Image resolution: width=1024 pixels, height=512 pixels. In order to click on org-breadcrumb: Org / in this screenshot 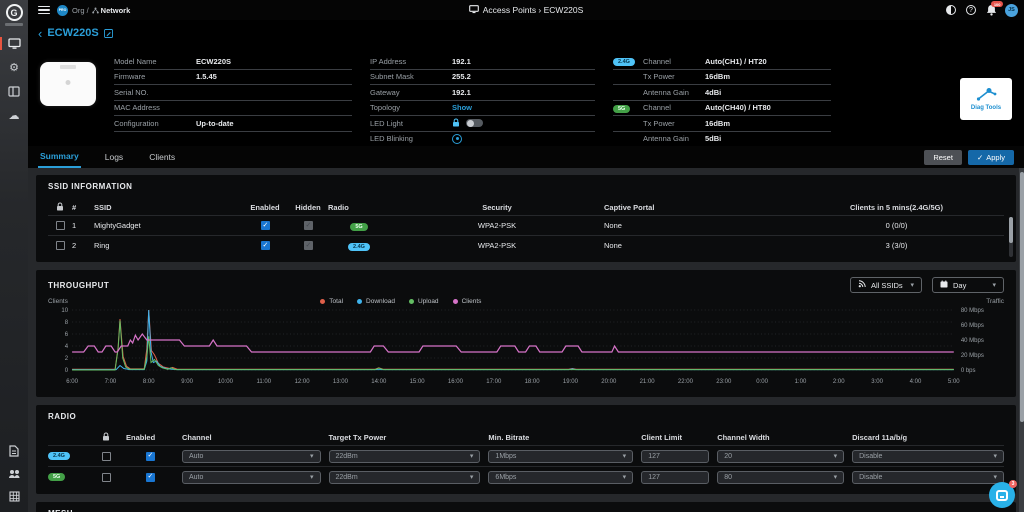, I will do `click(80, 10)`.